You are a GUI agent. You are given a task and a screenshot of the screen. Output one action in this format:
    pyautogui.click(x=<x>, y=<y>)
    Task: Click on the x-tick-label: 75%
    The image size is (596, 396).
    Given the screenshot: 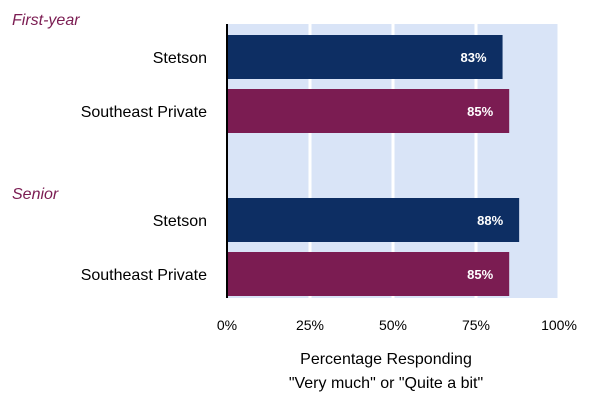 What is the action you would take?
    pyautogui.click(x=476, y=325)
    